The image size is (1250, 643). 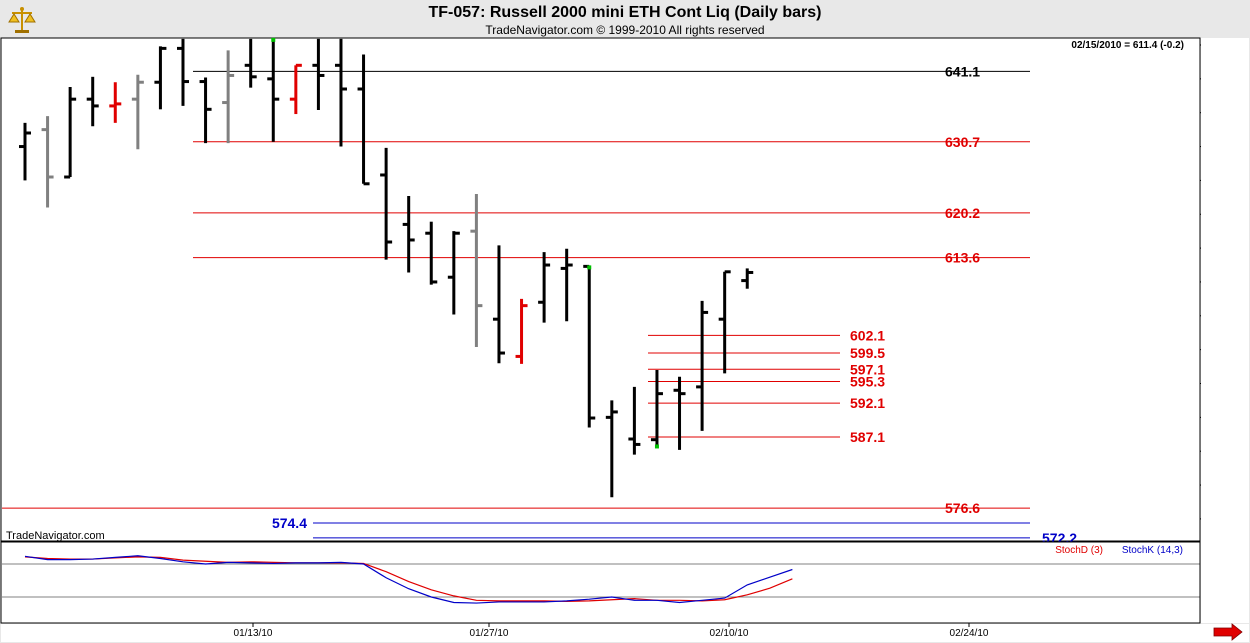 I want to click on level-label: 587.1, so click(x=867, y=437).